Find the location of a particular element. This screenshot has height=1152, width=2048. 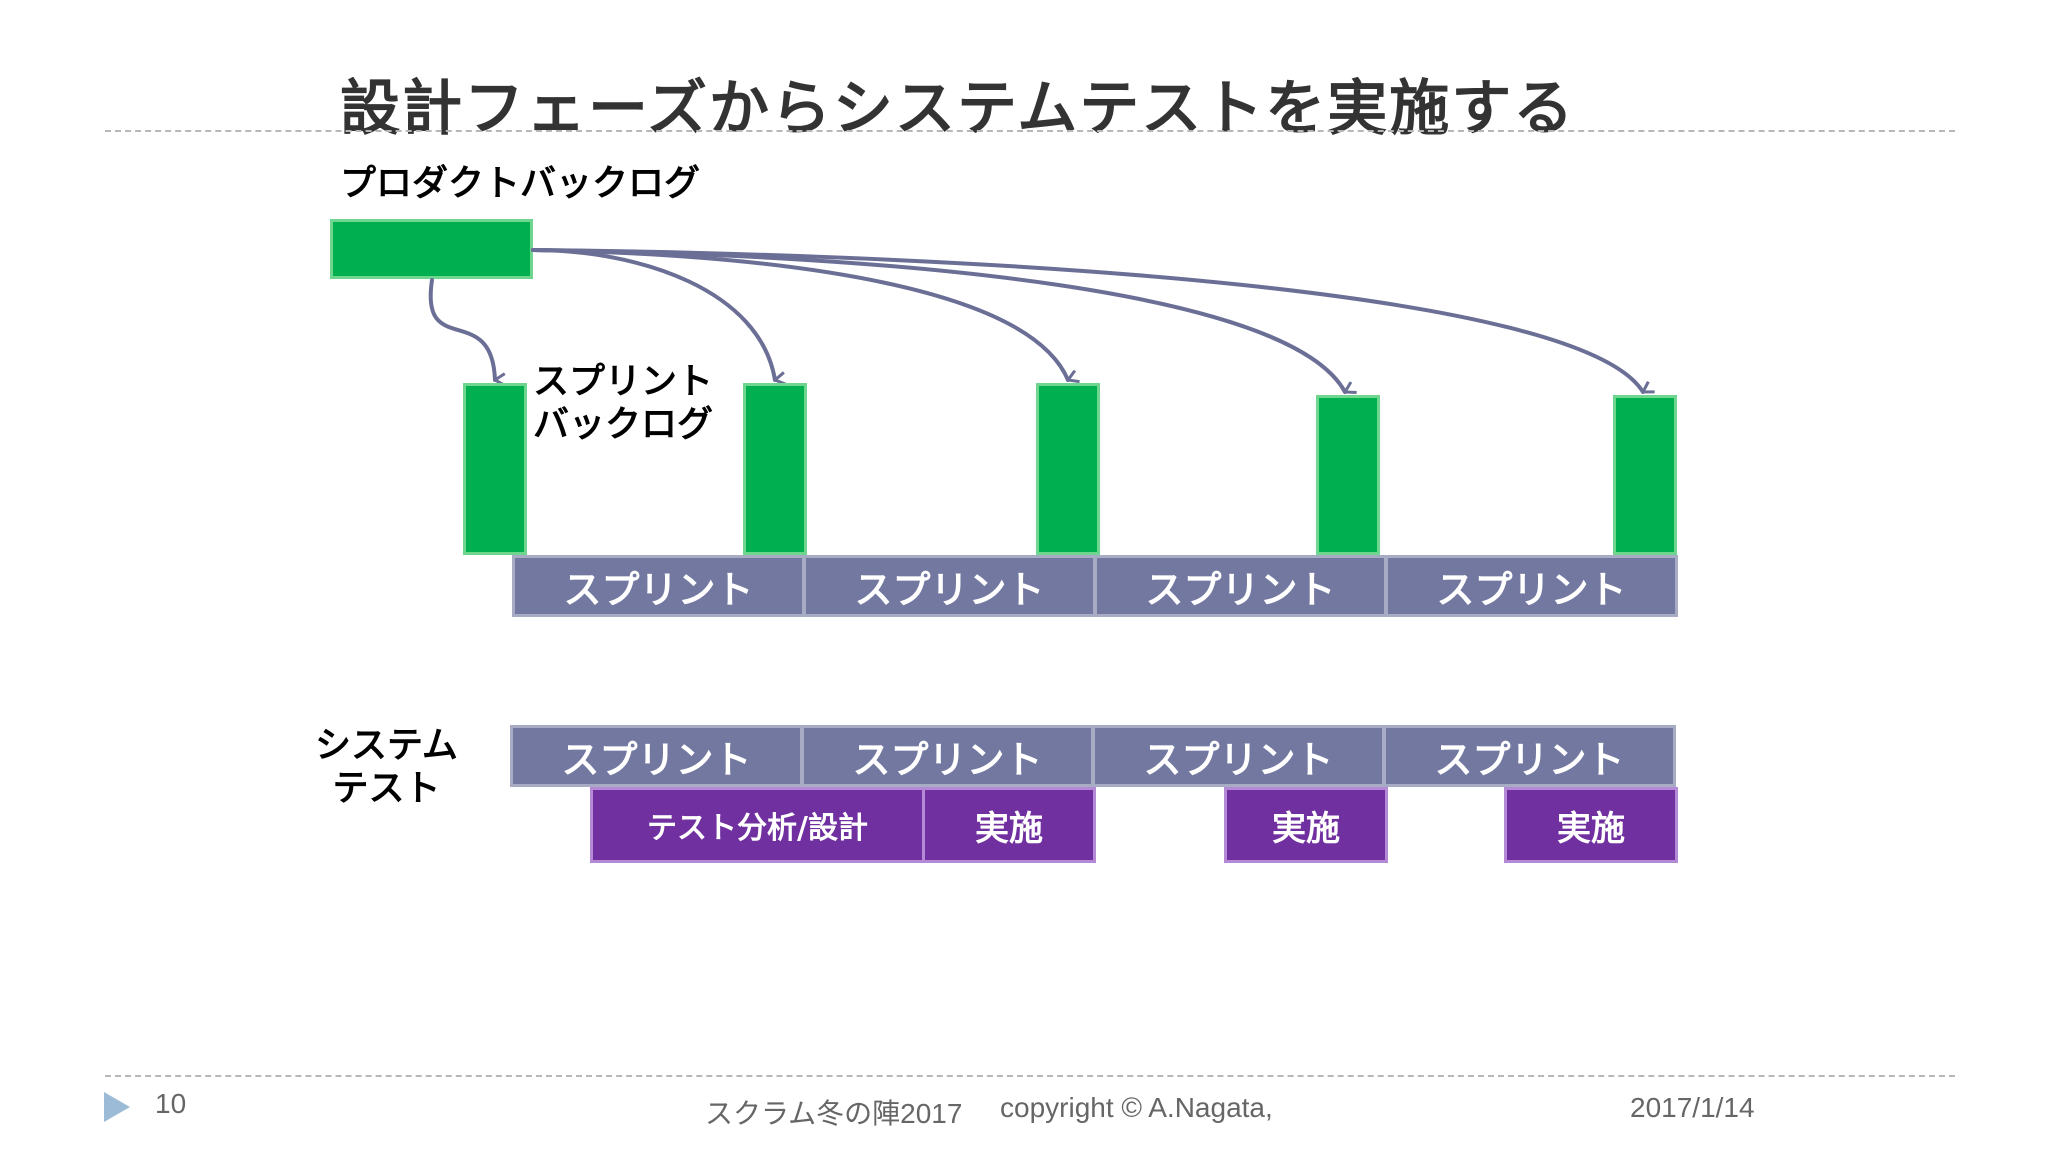

test-sprint-3: スプリント is located at coordinates (1238, 756).